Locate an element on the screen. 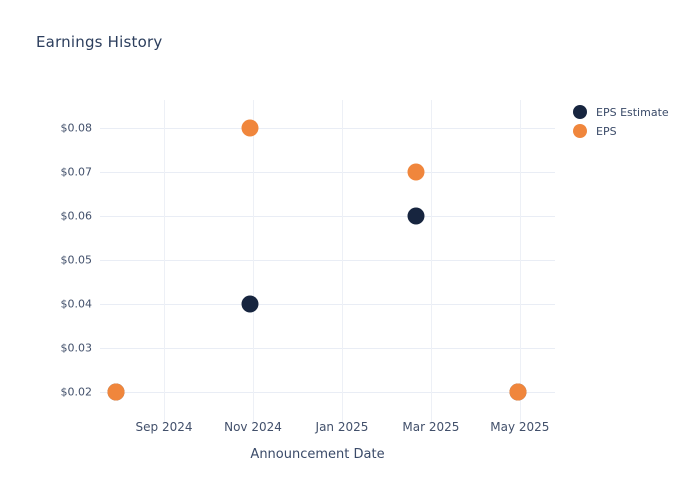 The width and height of the screenshot is (700, 500). x-tick-label: Mar 2025 is located at coordinates (431, 427).